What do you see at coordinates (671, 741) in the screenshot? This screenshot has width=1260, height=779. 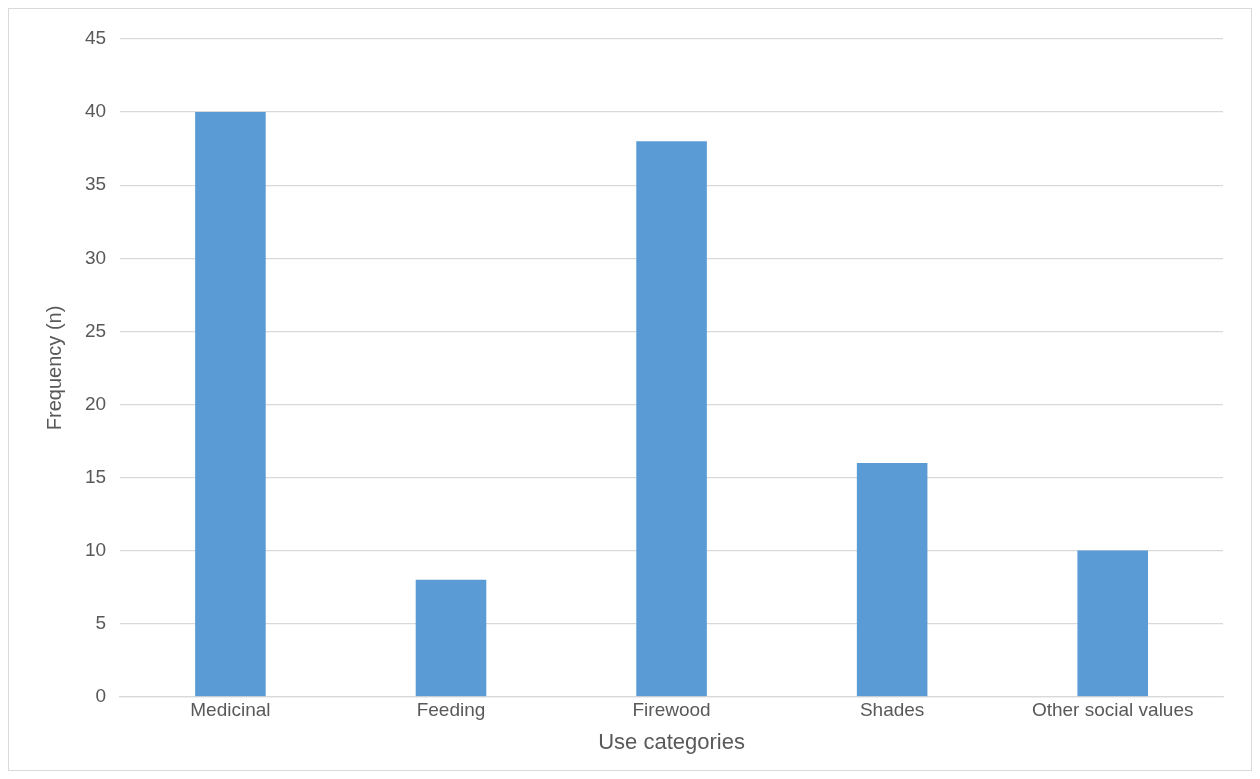 I see `x-axis-title: Use categories` at bounding box center [671, 741].